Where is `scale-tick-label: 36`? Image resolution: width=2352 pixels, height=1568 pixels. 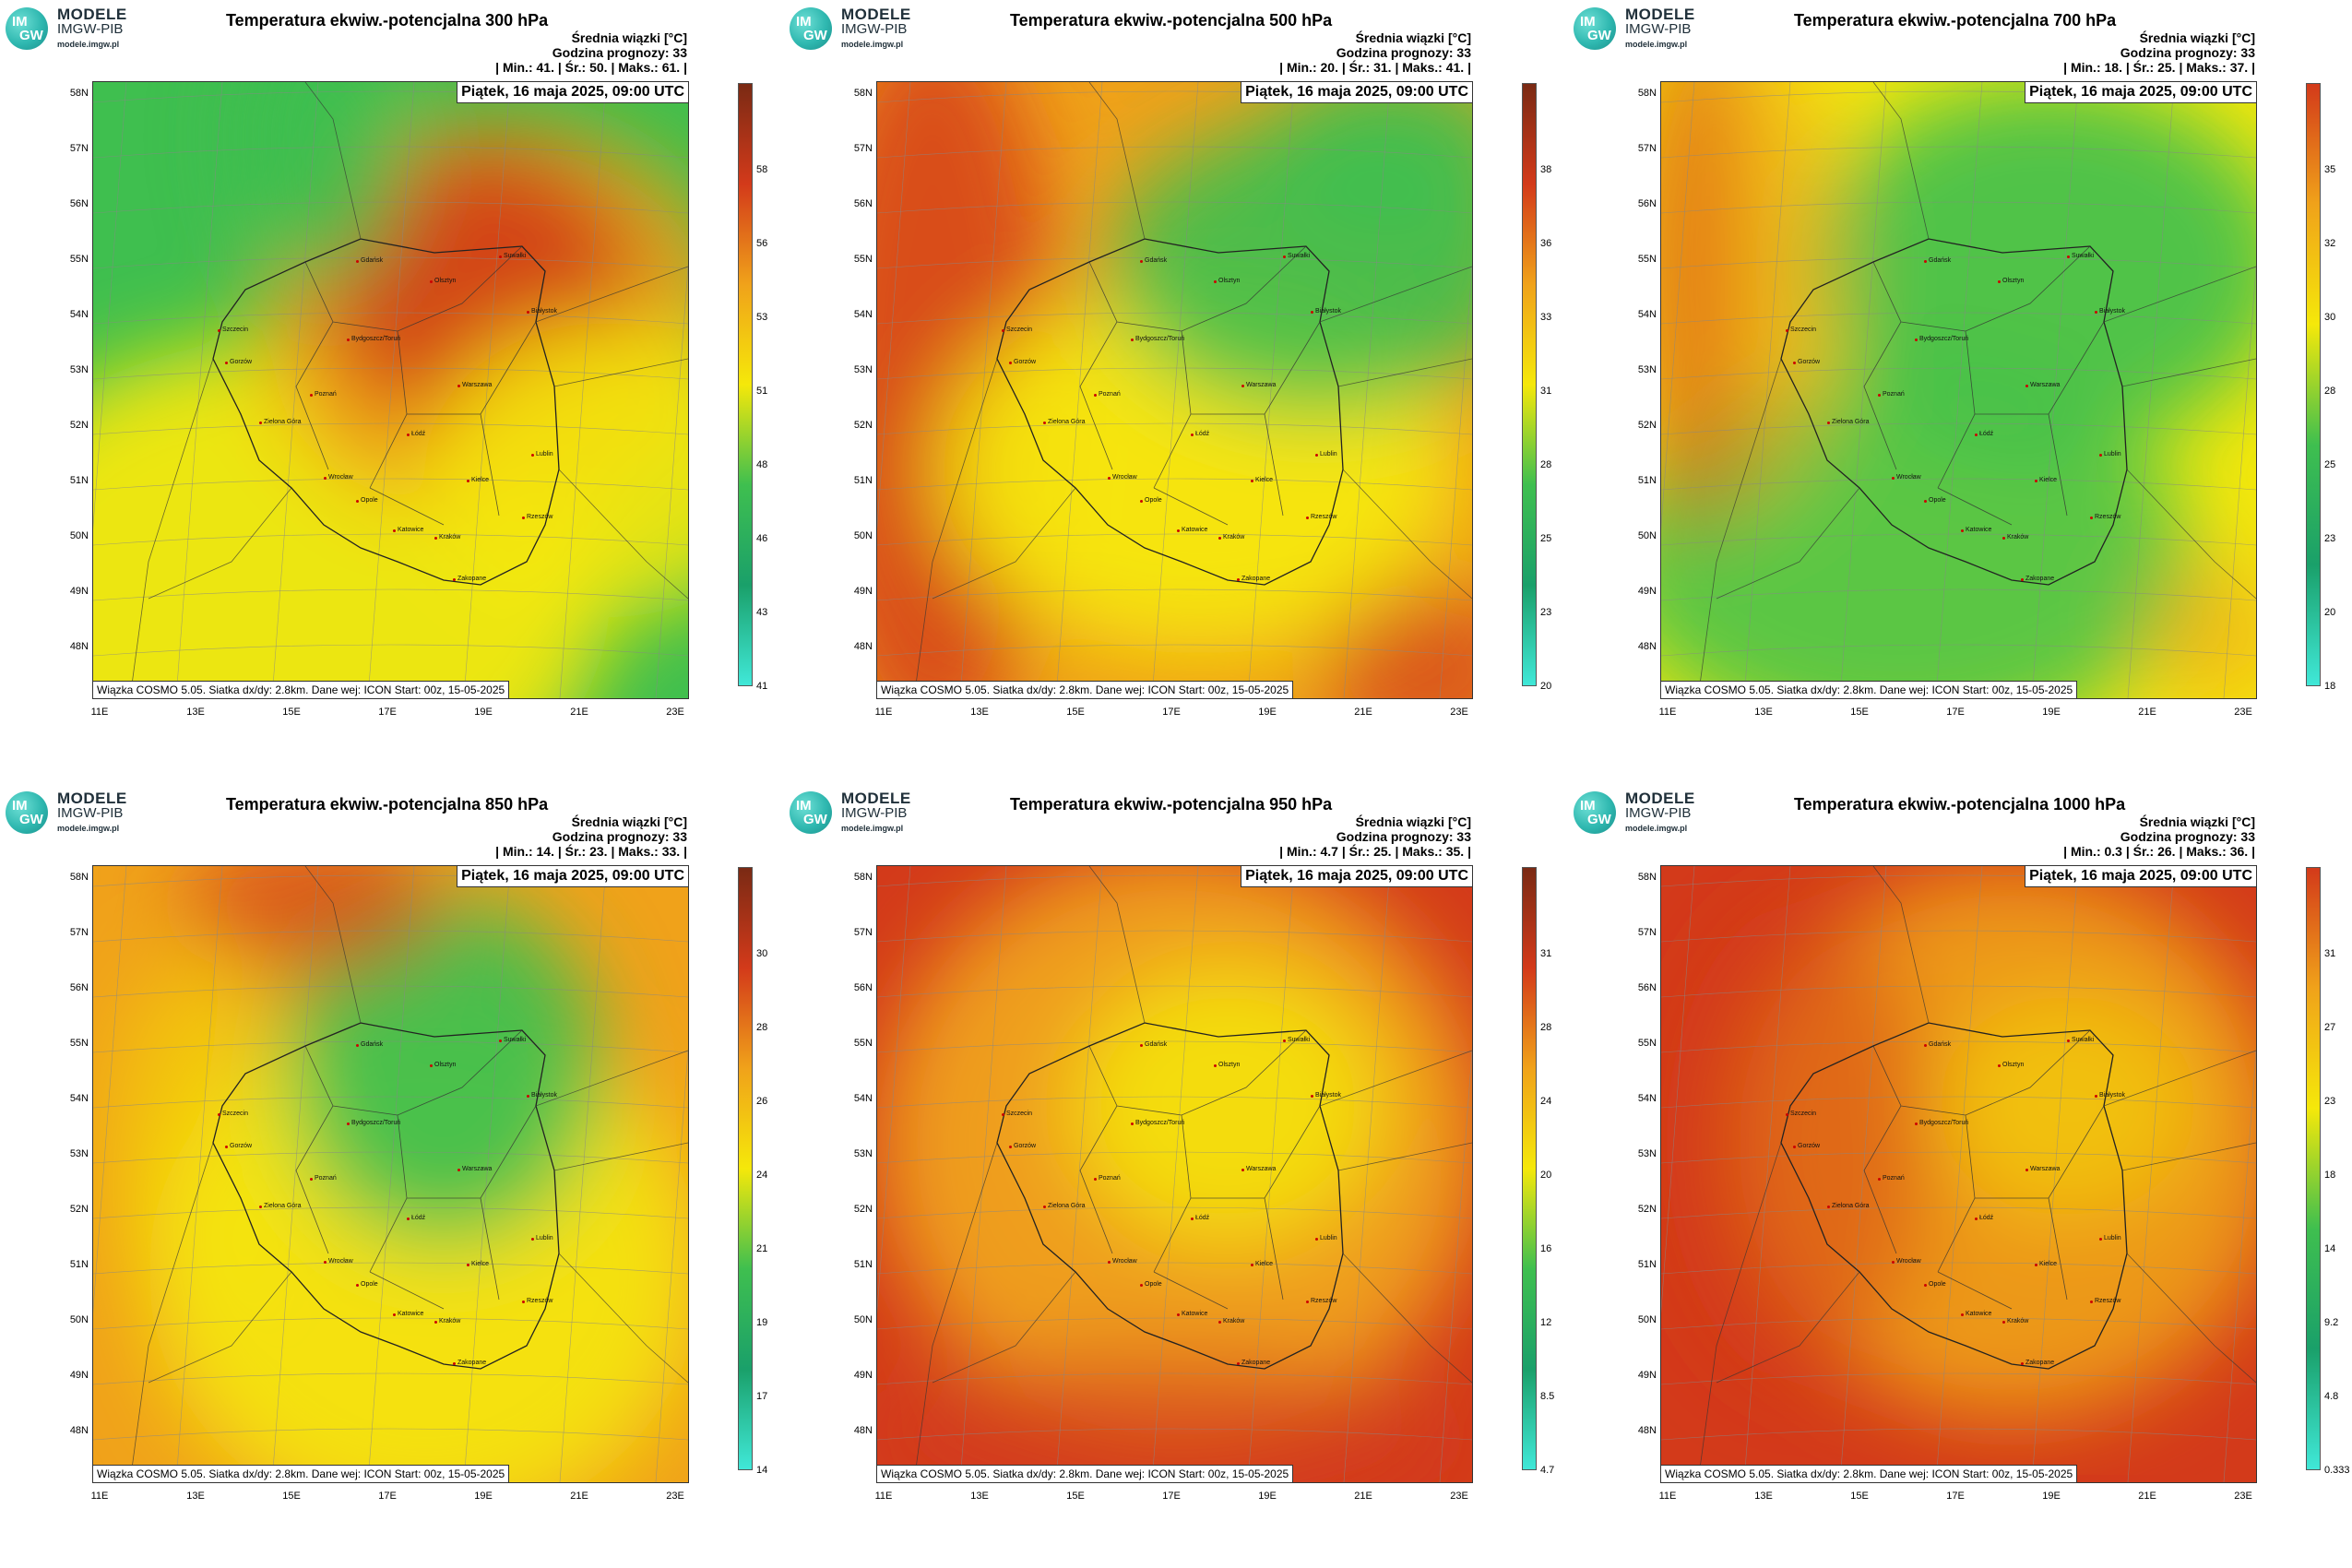
scale-tick-label: 36 is located at coordinates (1546, 243).